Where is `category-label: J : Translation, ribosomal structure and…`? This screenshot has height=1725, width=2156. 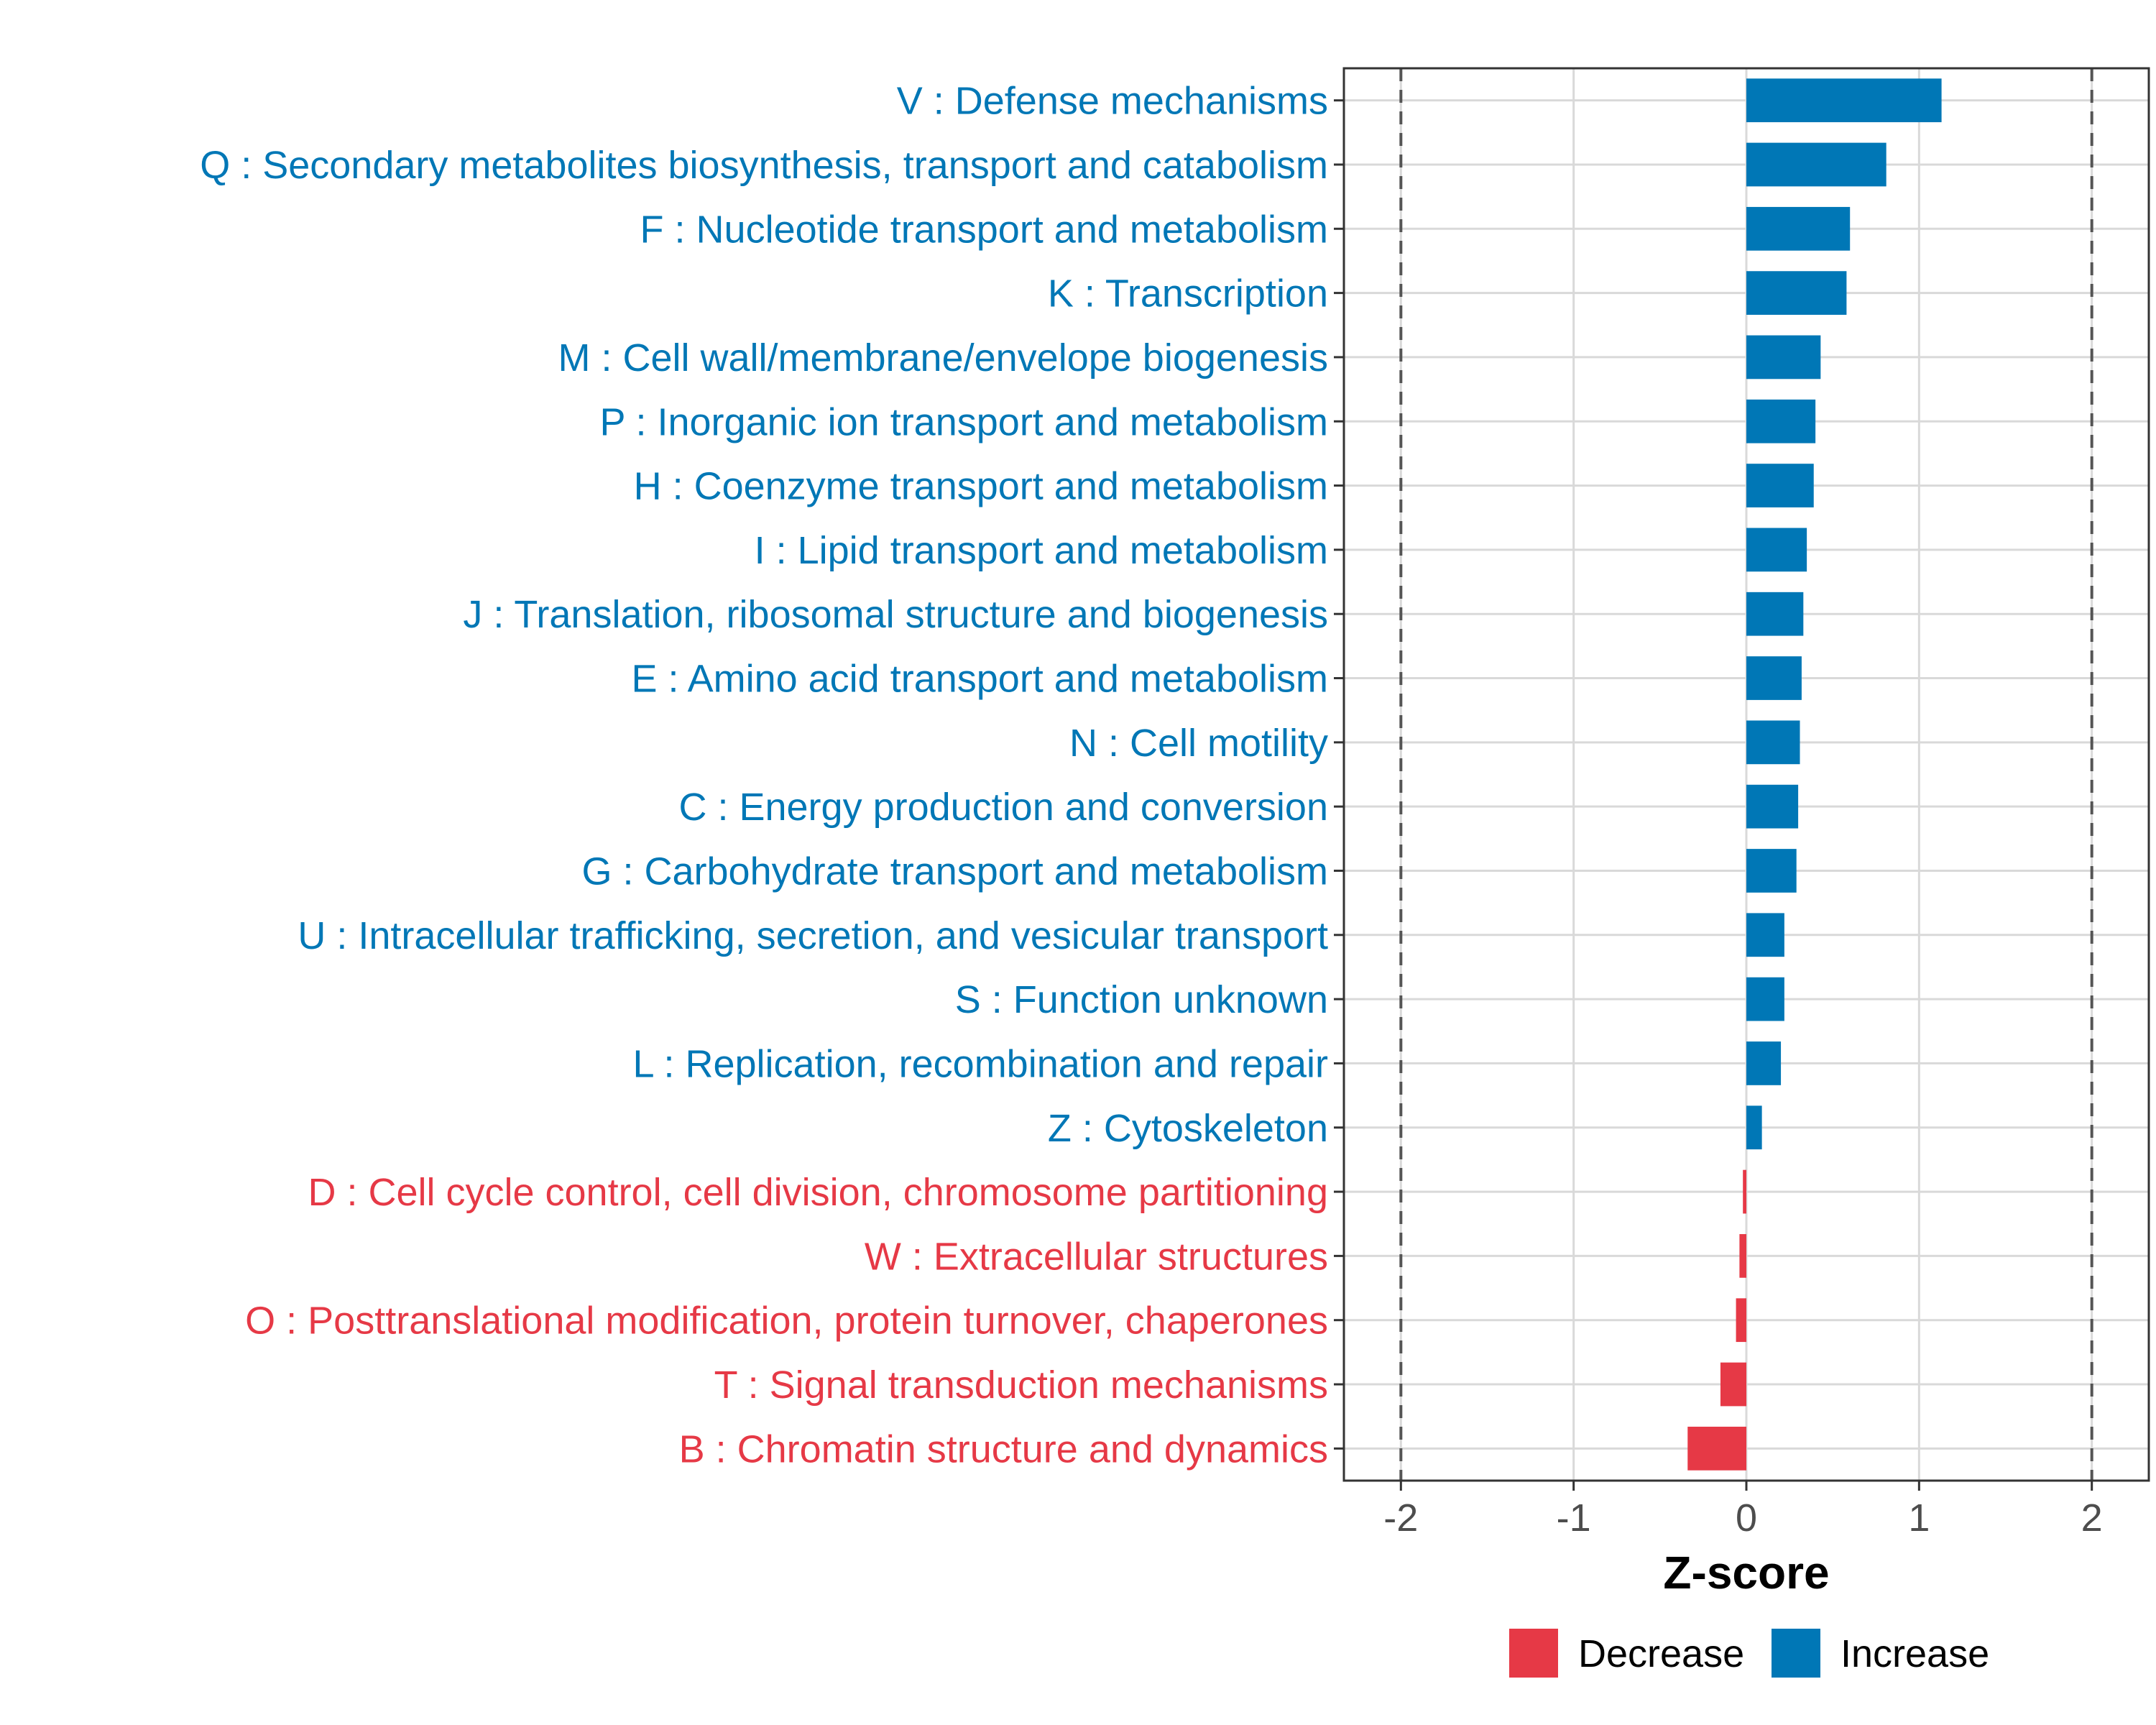
category-label: J : Translation, ribosomal structure and… is located at coordinates (895, 614).